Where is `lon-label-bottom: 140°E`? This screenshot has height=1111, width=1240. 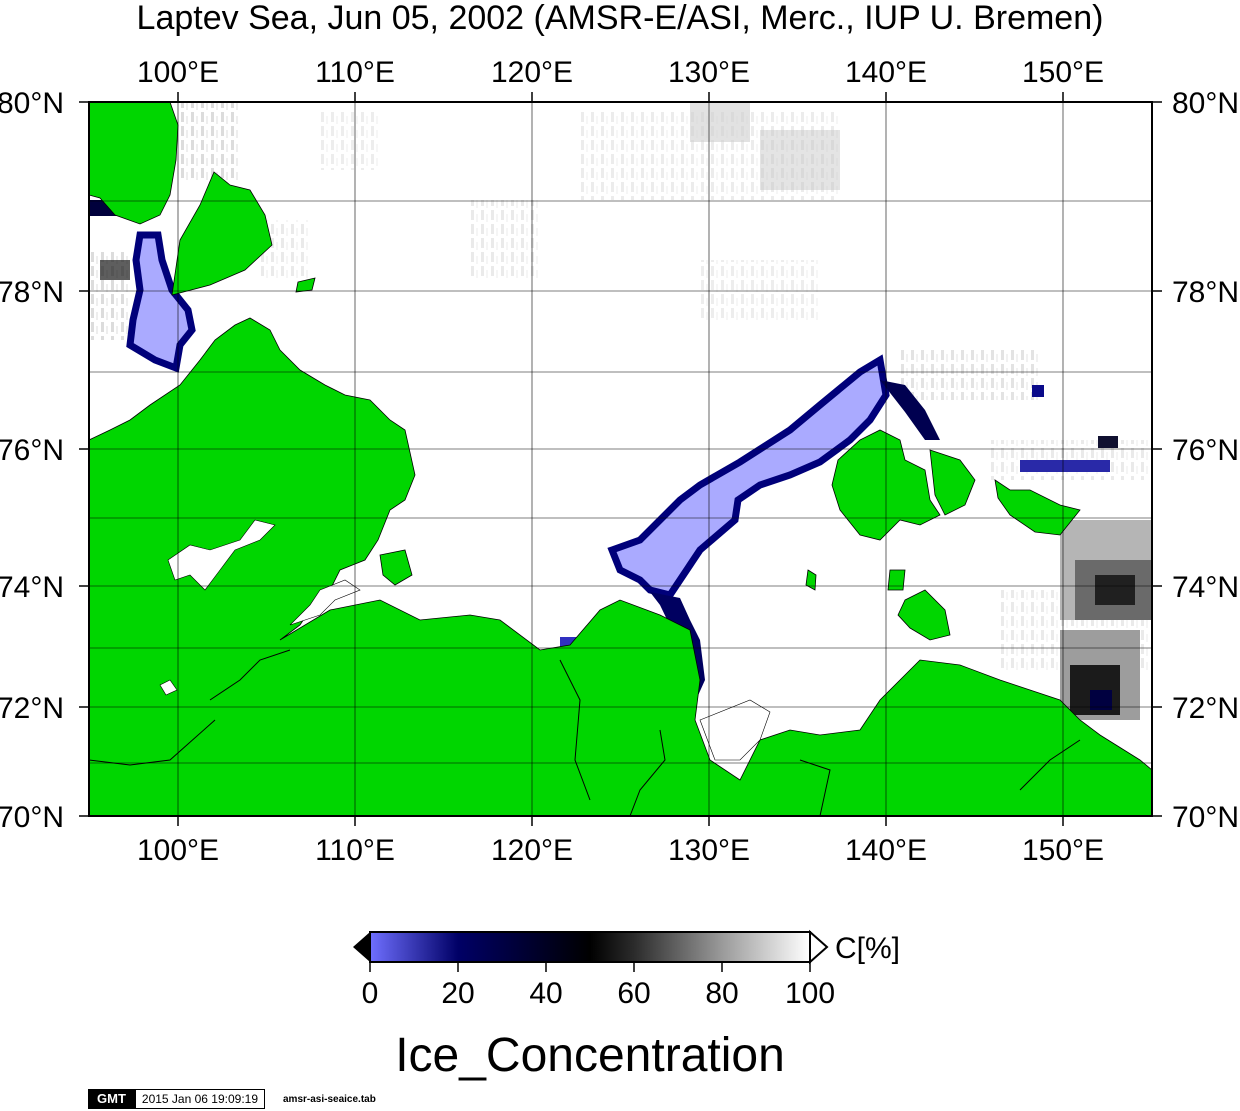 lon-label-bottom: 140°E is located at coordinates (886, 850).